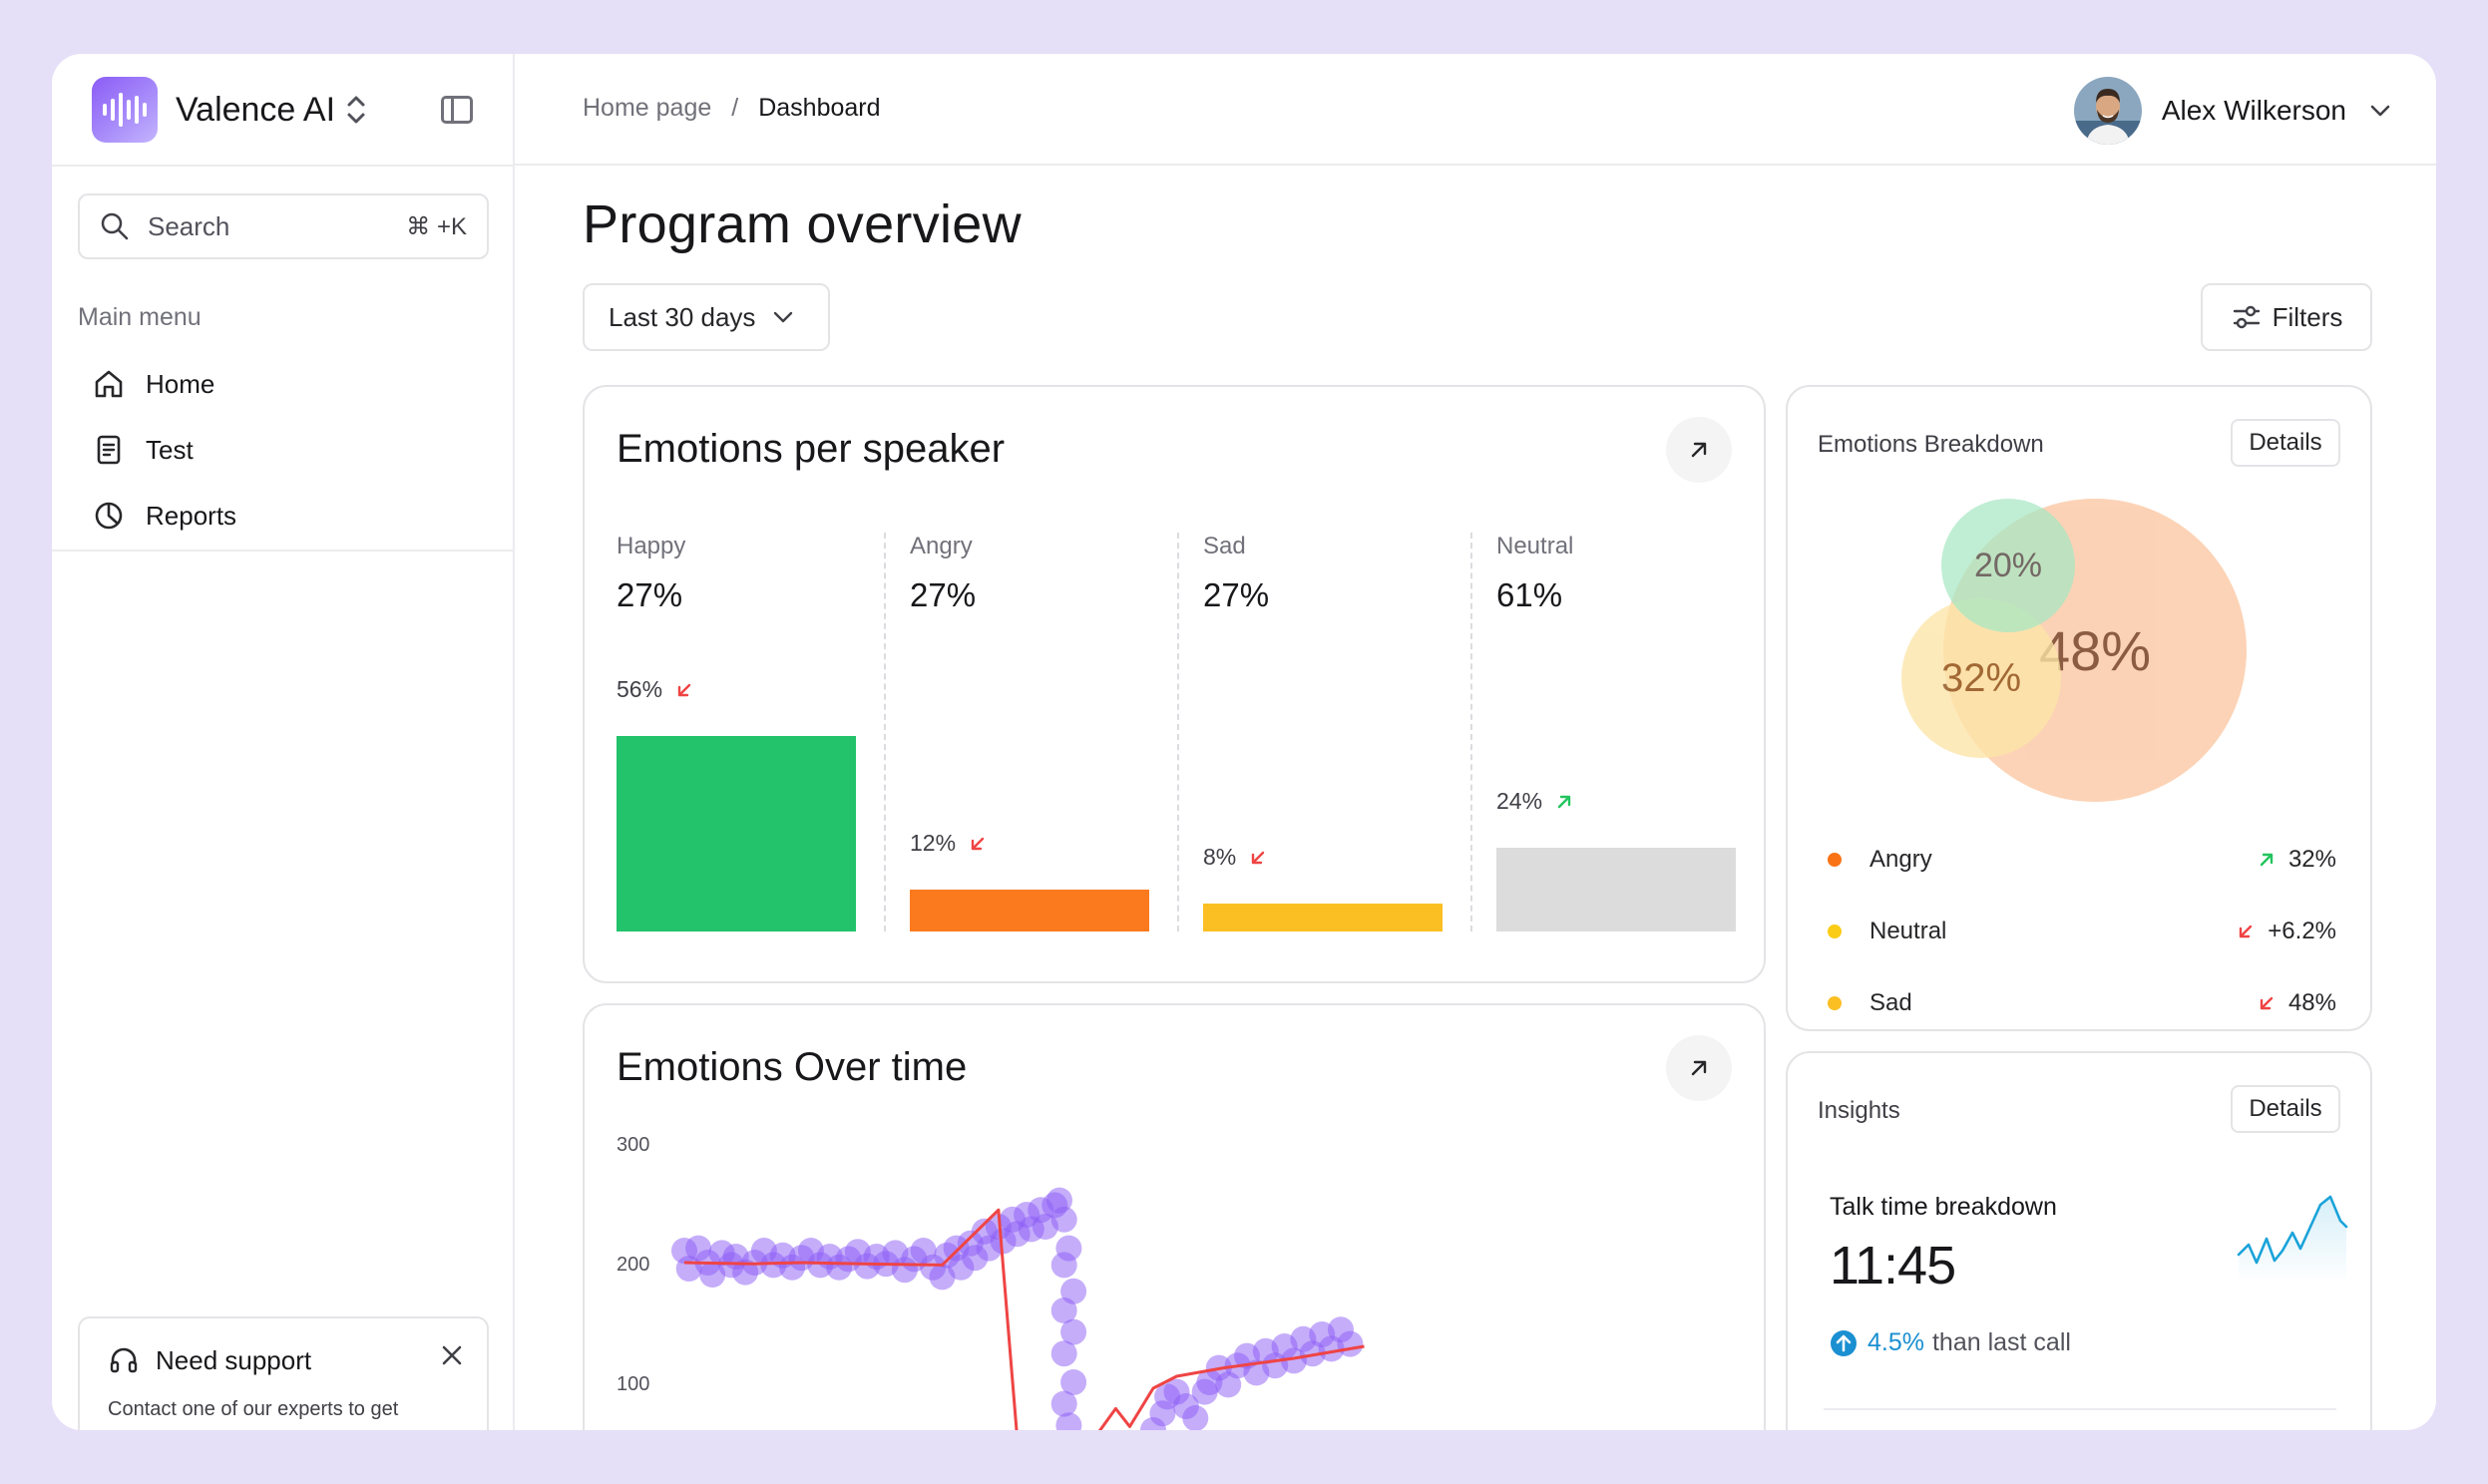 The height and width of the screenshot is (1484, 2488). I want to click on emotions-over-time-chart: 300 200 100, so click(991, 1282).